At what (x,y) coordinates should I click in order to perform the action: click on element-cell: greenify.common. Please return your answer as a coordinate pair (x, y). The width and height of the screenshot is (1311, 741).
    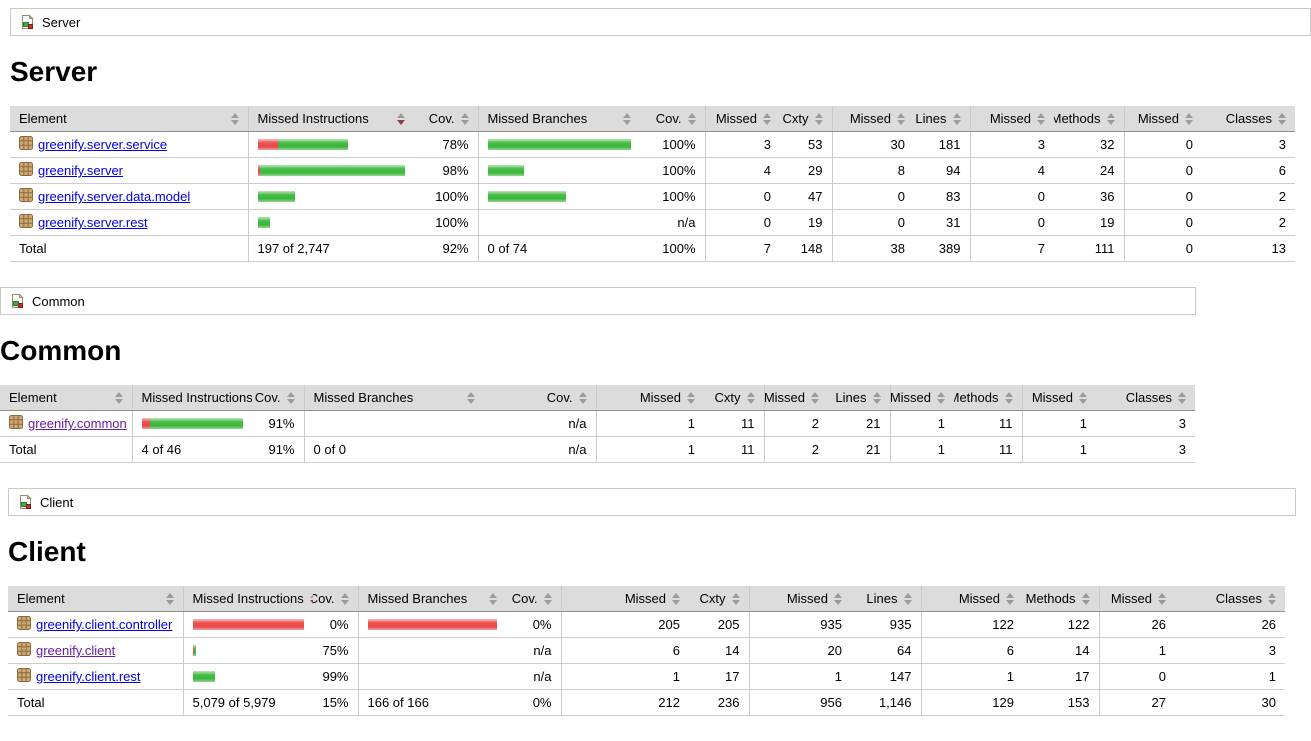
    Looking at the image, I should click on (66, 423).